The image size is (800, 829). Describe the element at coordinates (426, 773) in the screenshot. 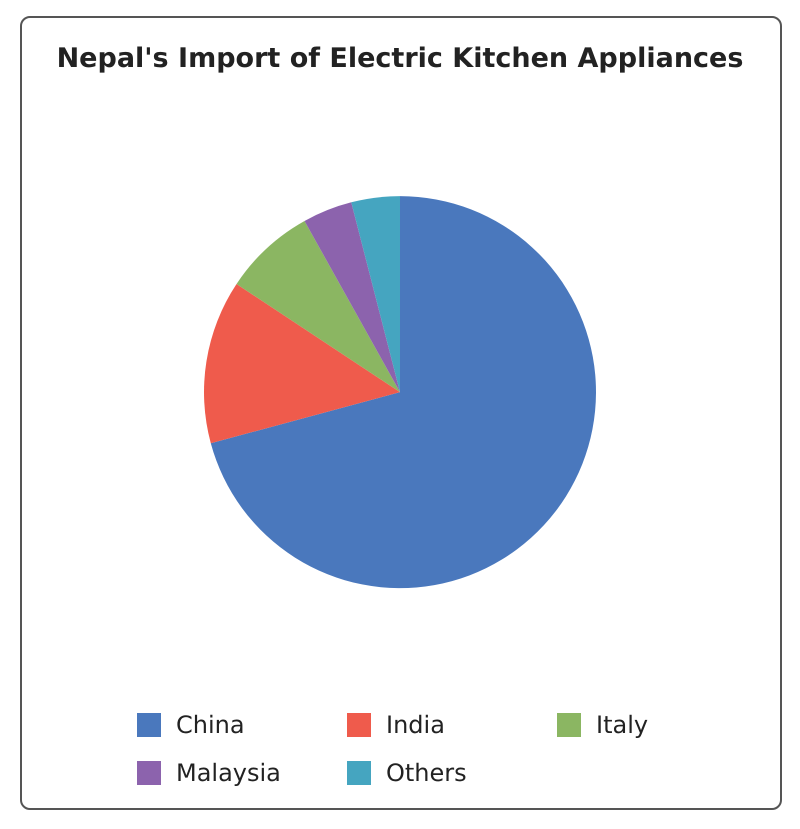

I see `legend-label: Others` at that location.